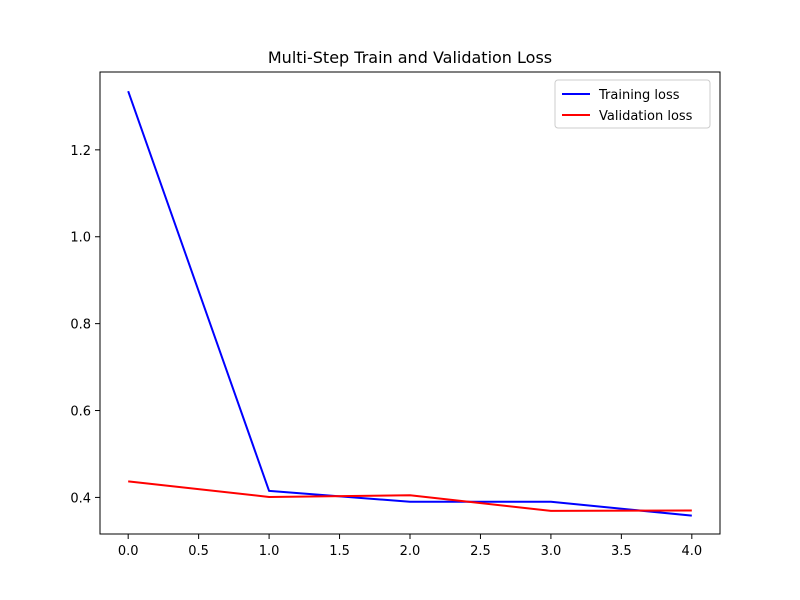  I want to click on y-tick-label: 1.2, so click(80, 151).